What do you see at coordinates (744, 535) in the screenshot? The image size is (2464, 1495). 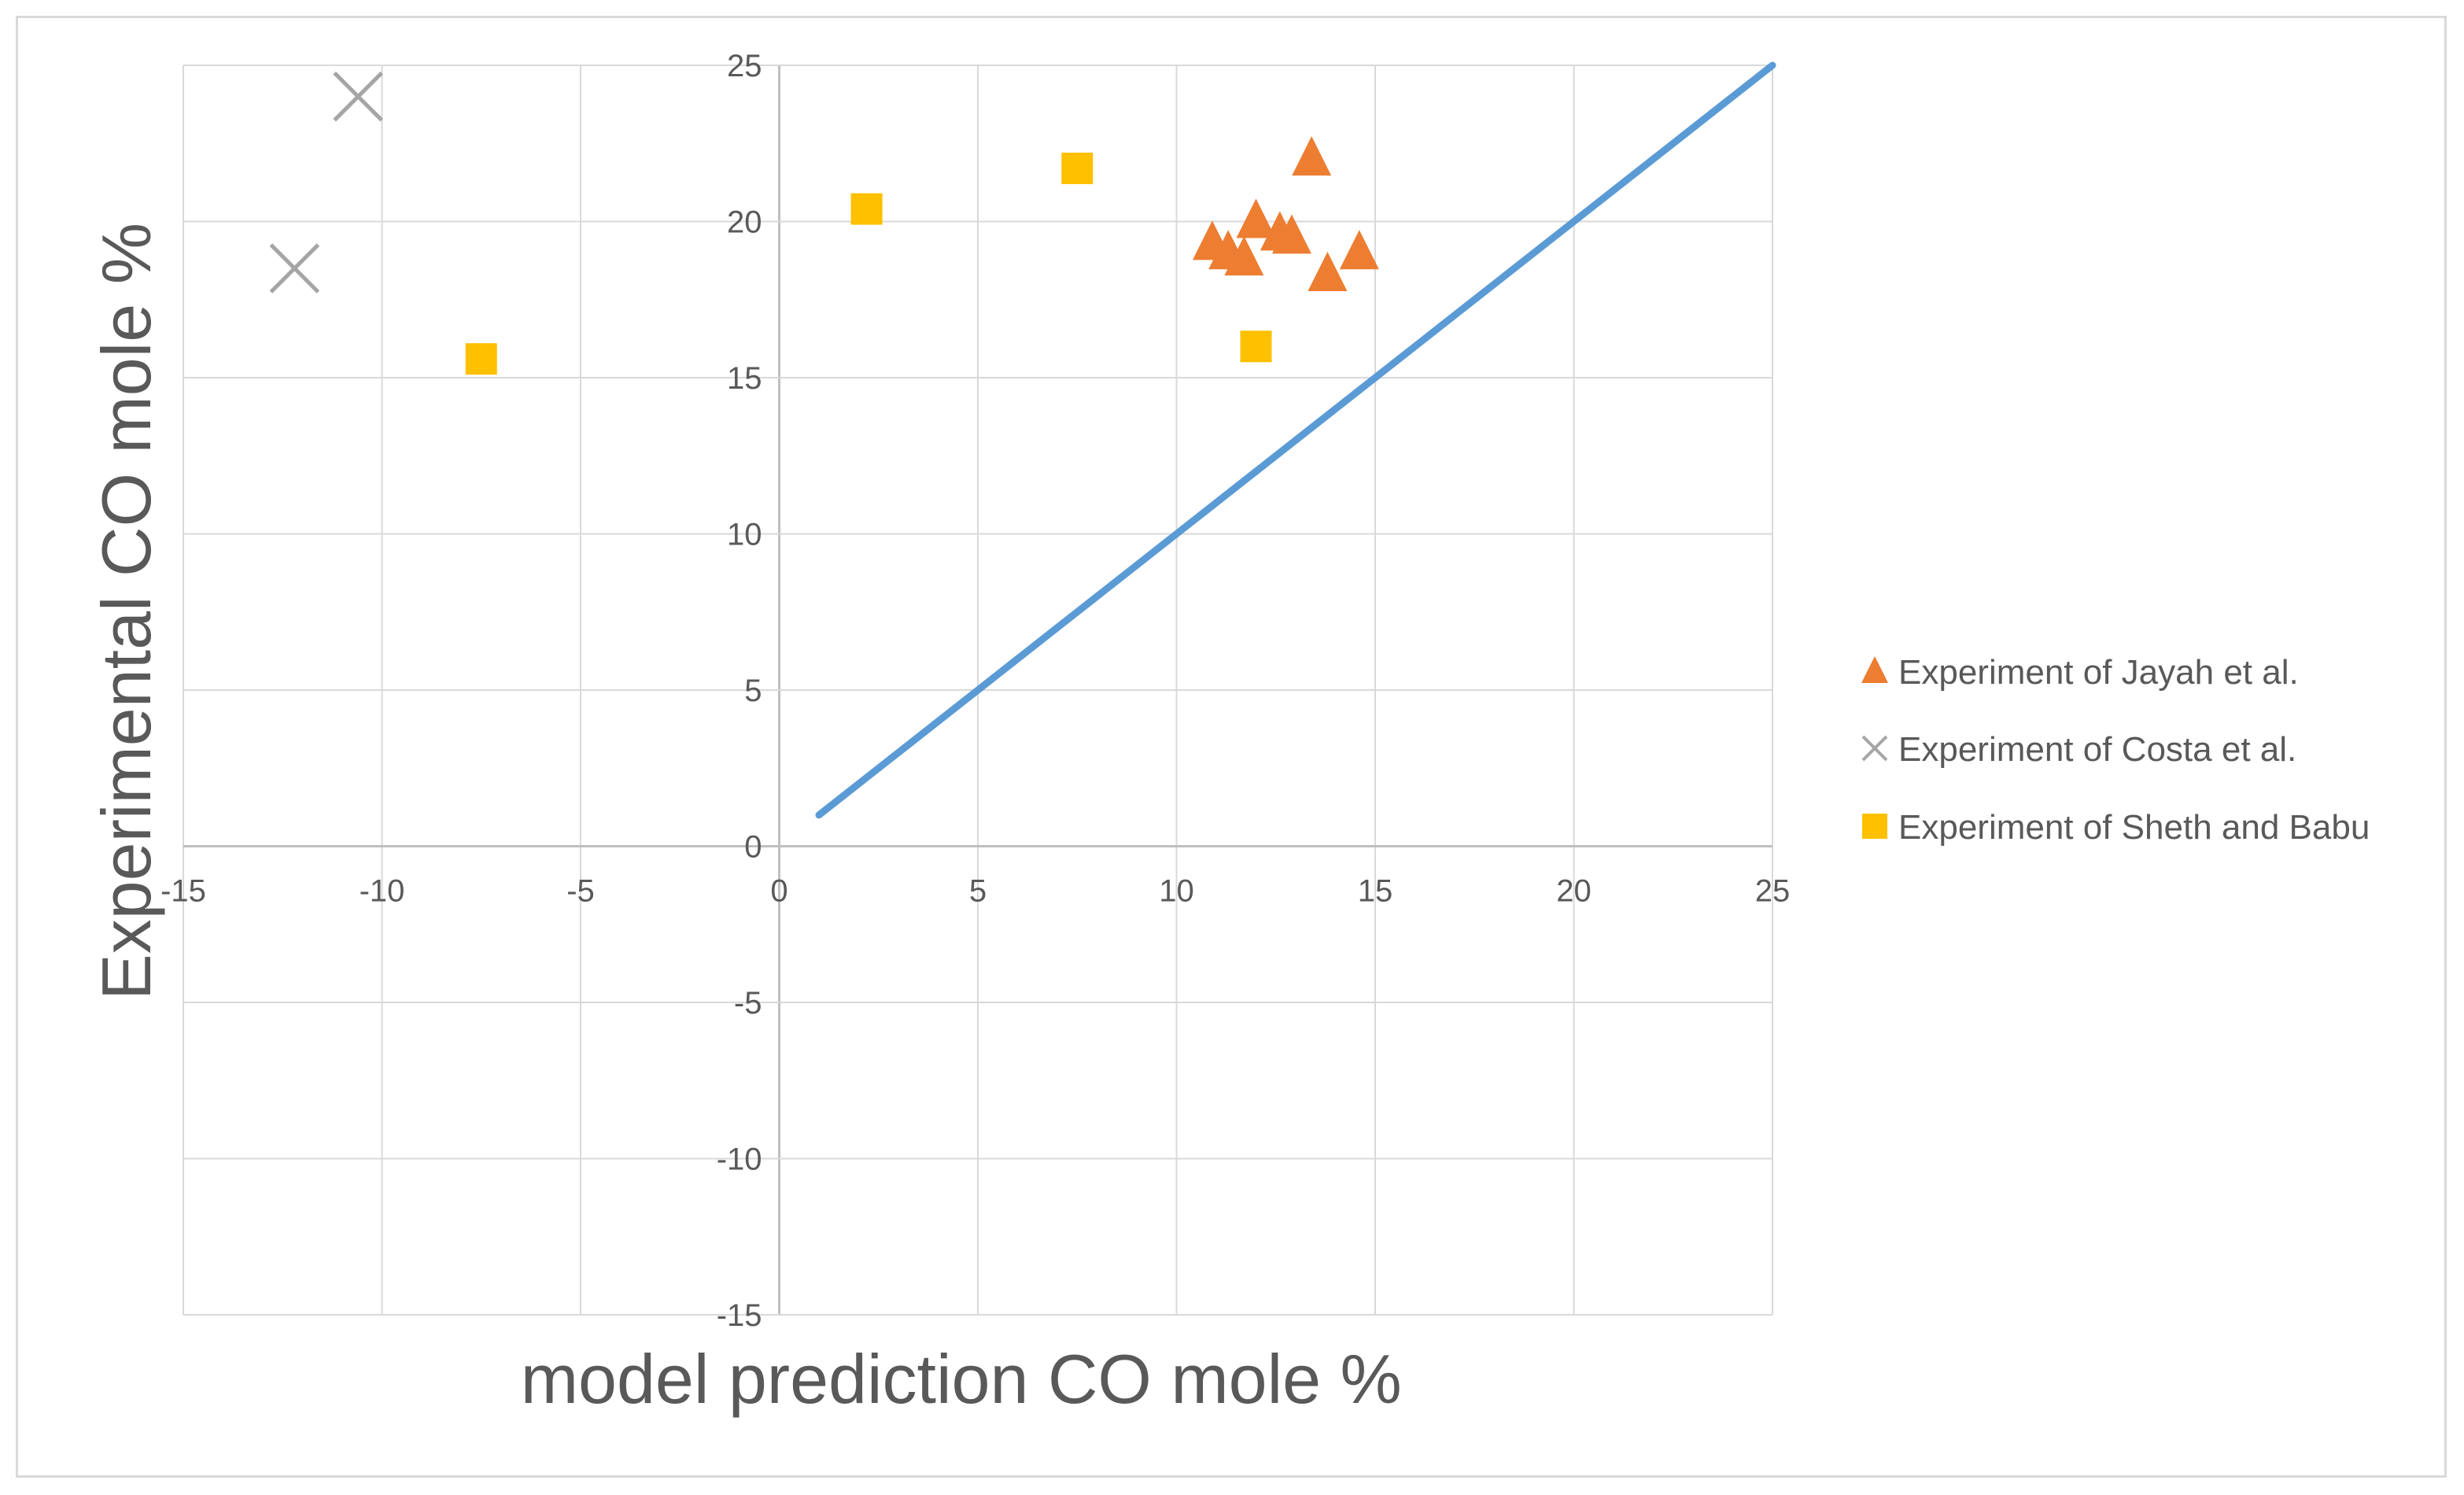 I see `y-tick-label: 10` at bounding box center [744, 535].